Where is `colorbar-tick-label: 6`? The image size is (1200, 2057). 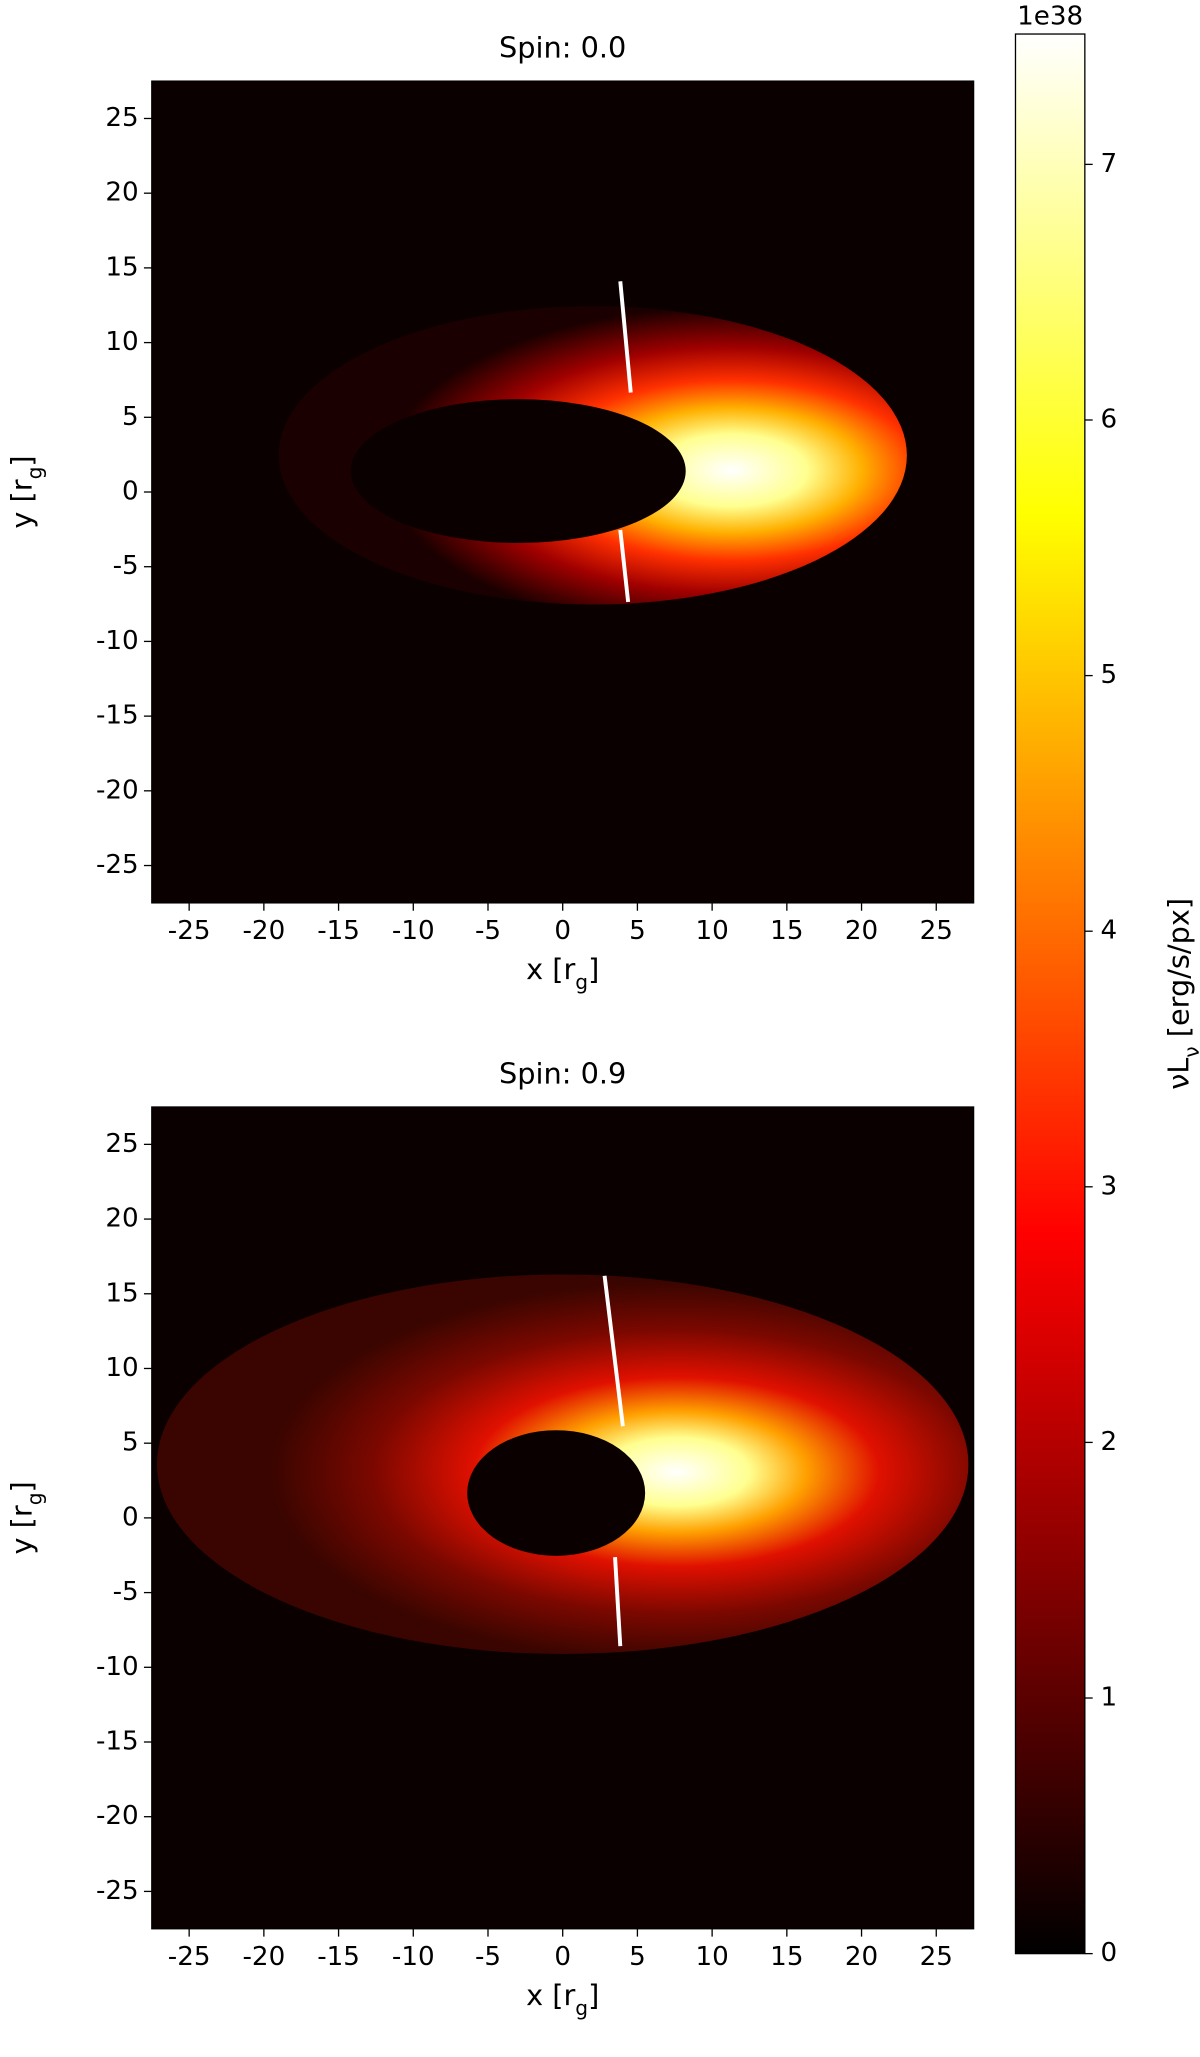 colorbar-tick-label: 6 is located at coordinates (1109, 419).